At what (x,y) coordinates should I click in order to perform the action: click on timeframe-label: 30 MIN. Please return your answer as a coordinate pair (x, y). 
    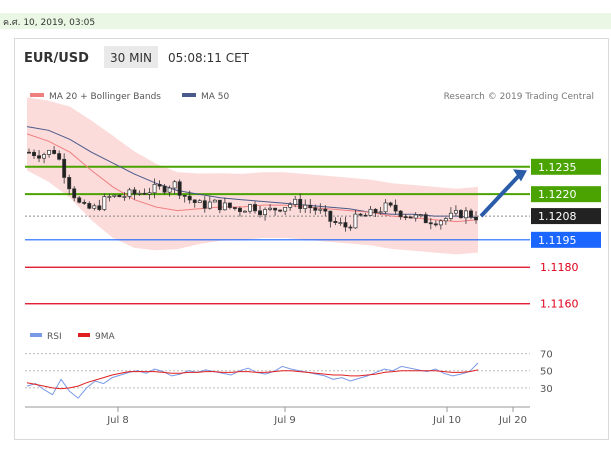
    Looking at the image, I should click on (131, 58).